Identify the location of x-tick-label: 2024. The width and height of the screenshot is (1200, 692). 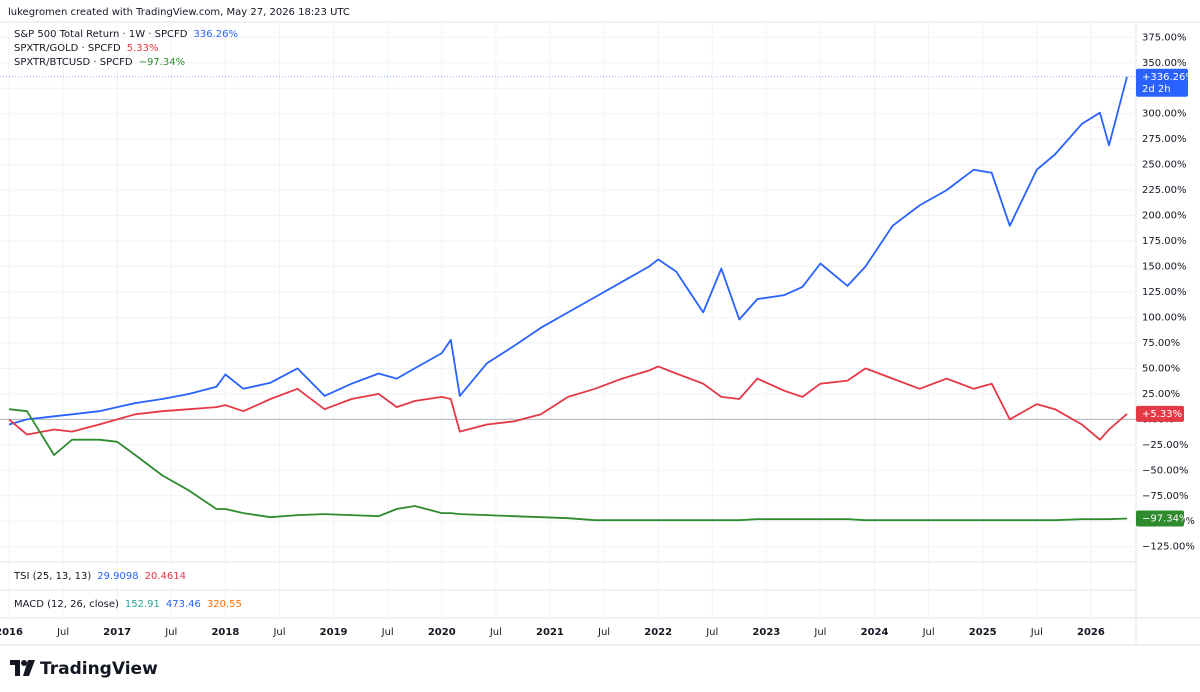
(875, 632).